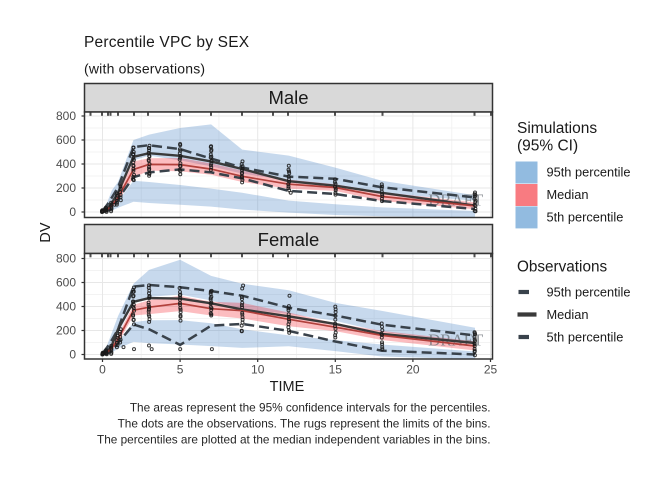 Image resolution: width=672 pixels, height=485 pixels. What do you see at coordinates (258, 370) in the screenshot?
I see `svg-text: 10` at bounding box center [258, 370].